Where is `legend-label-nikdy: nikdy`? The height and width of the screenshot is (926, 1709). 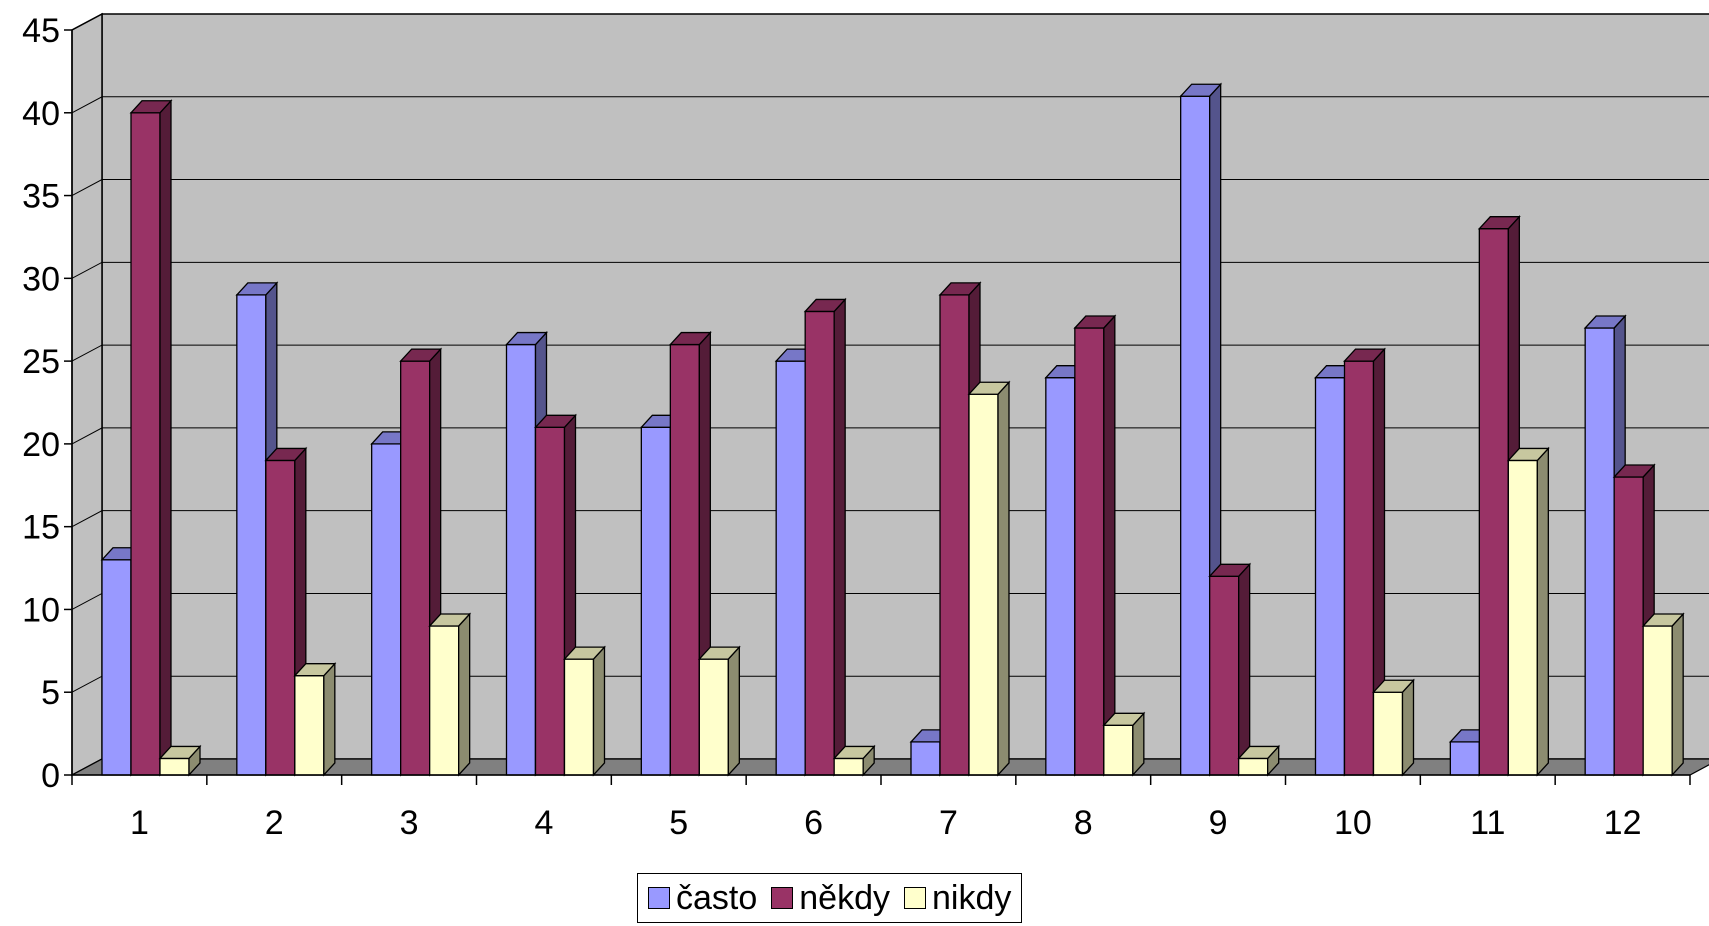
legend-label-nikdy: nikdy is located at coordinates (972, 898).